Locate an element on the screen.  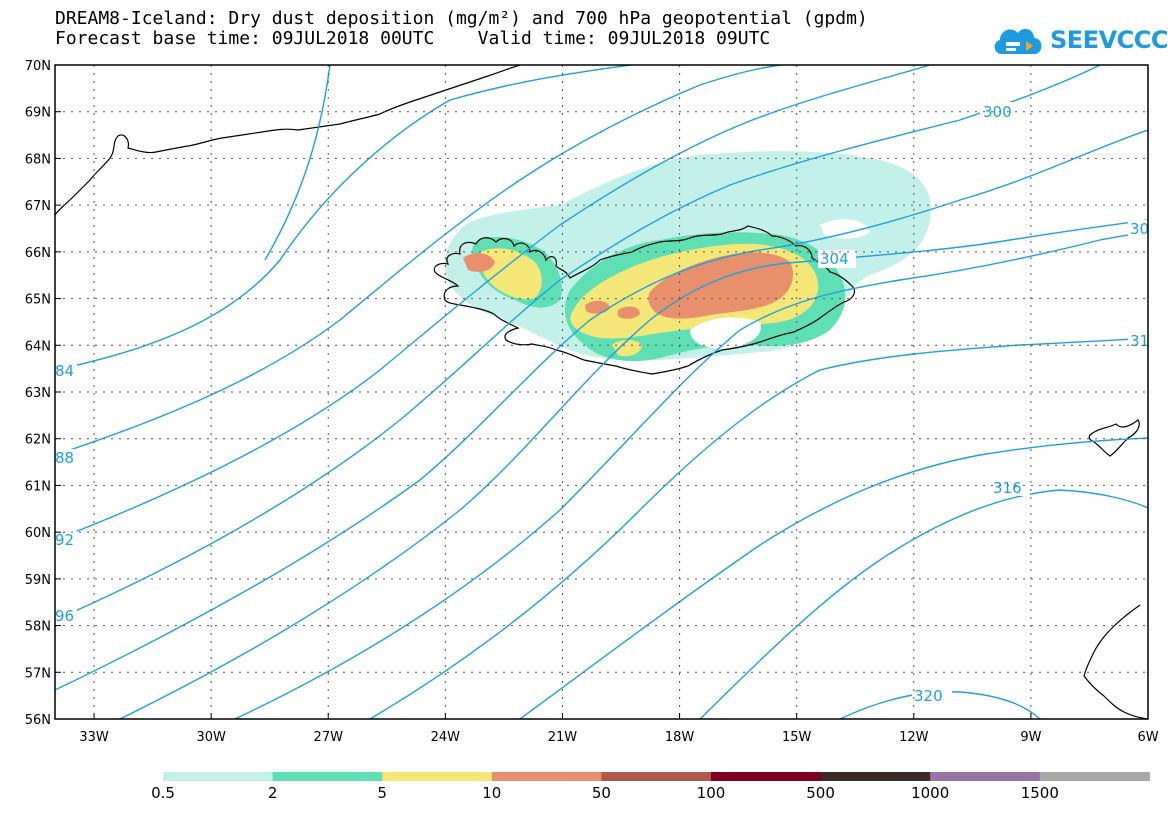
contour-label-316: 316 is located at coordinates (1007, 488).